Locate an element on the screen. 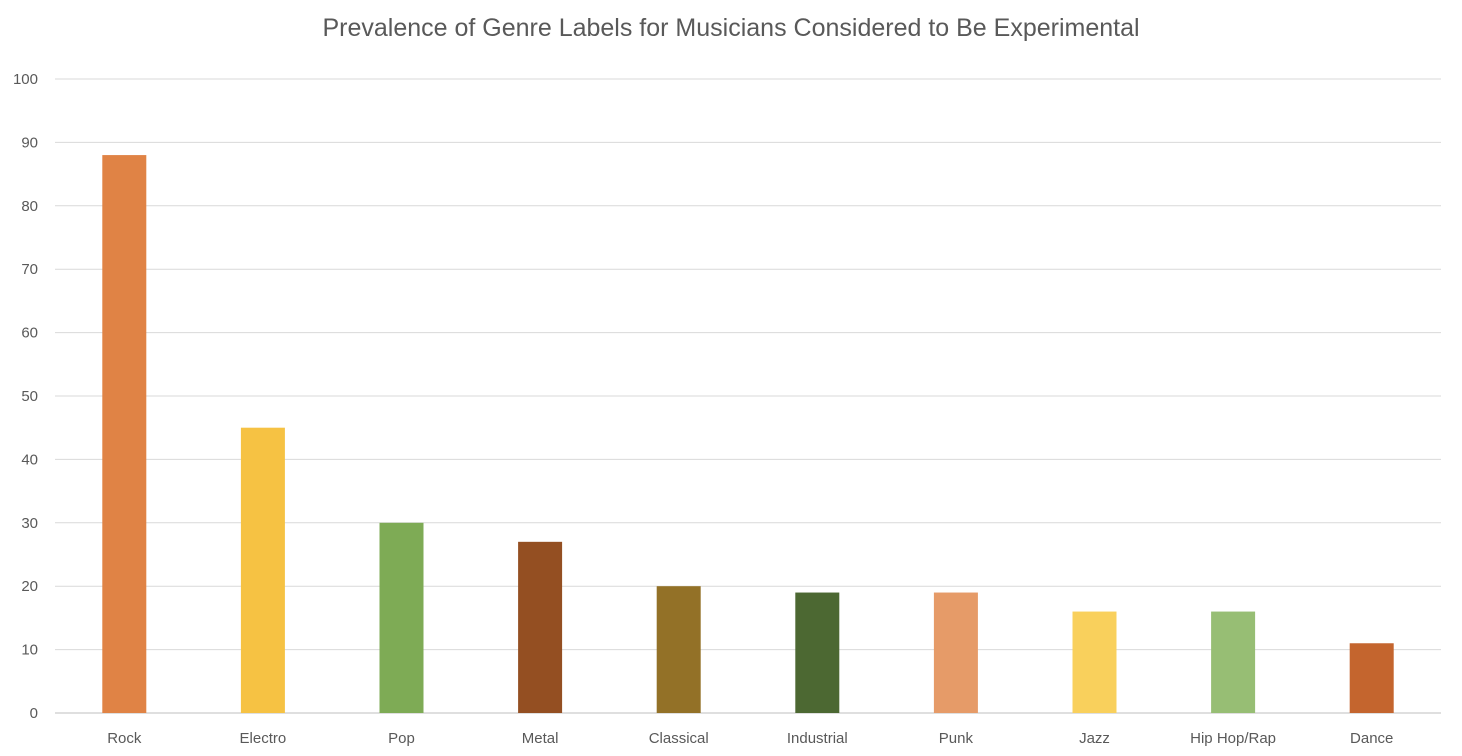  y-tick-label: 90 is located at coordinates (29, 142).